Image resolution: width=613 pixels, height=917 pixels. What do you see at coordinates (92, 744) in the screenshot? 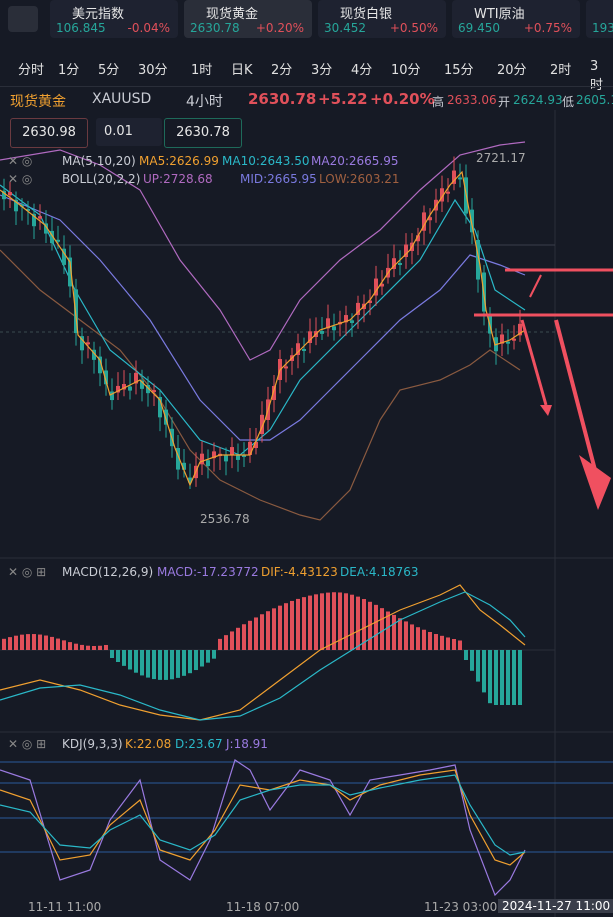
I see `kdj-name: KDJ(9,3,3)` at bounding box center [92, 744].